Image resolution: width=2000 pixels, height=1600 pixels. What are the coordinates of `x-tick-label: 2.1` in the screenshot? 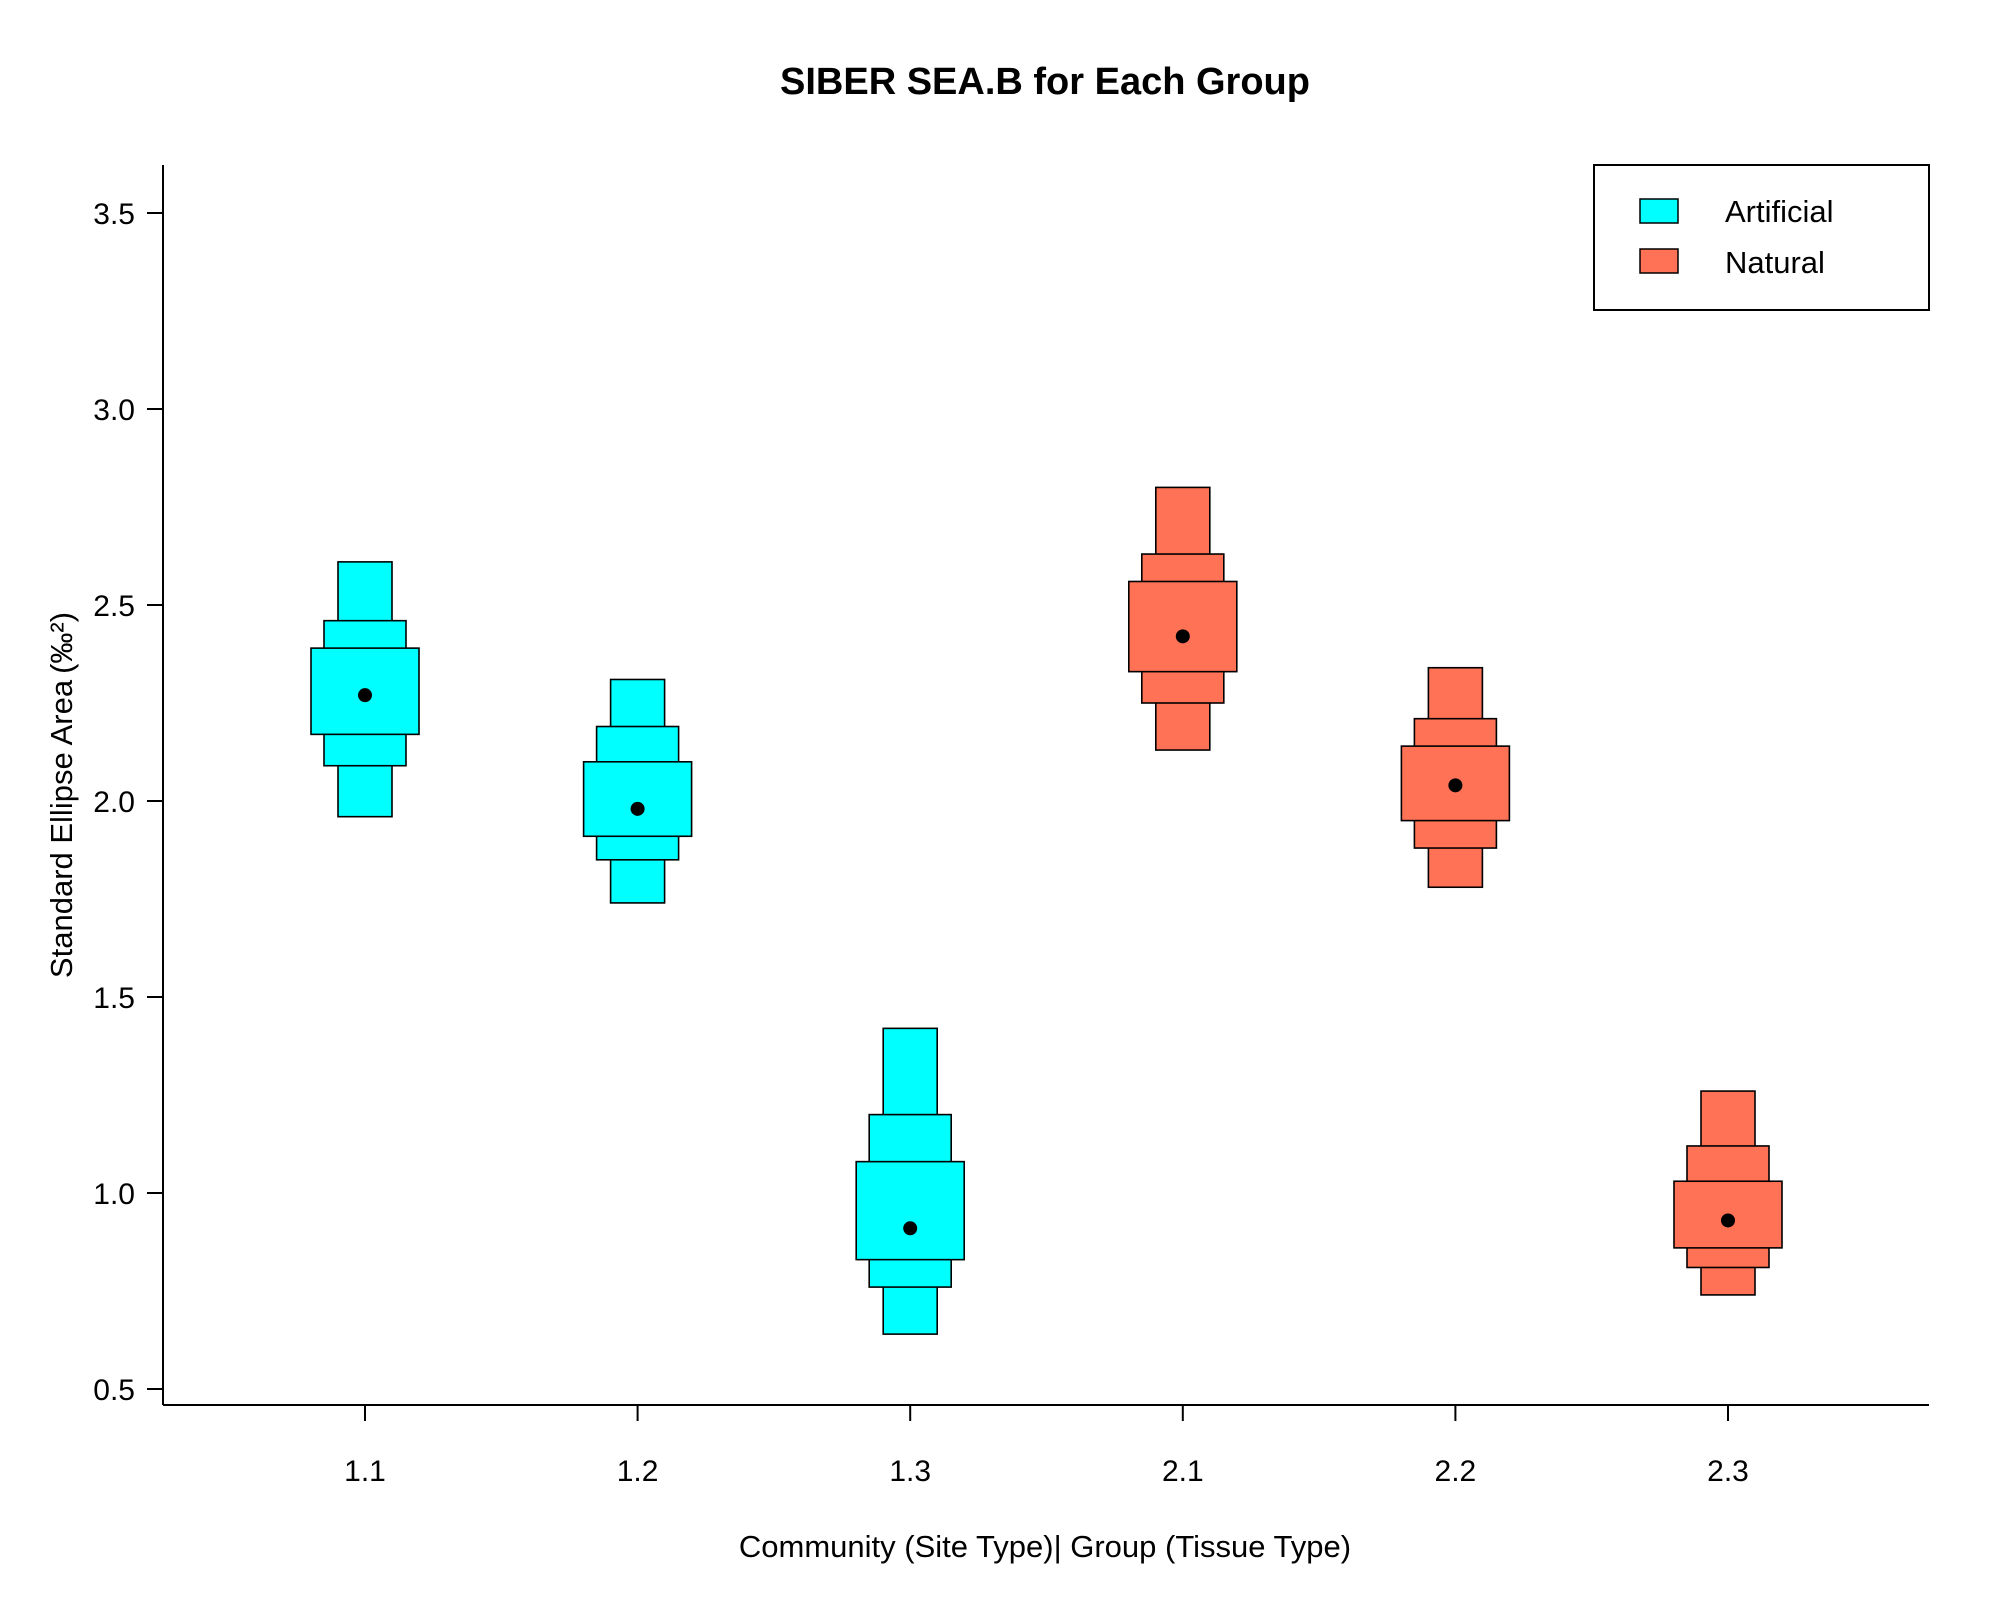 It's located at (1183, 1471).